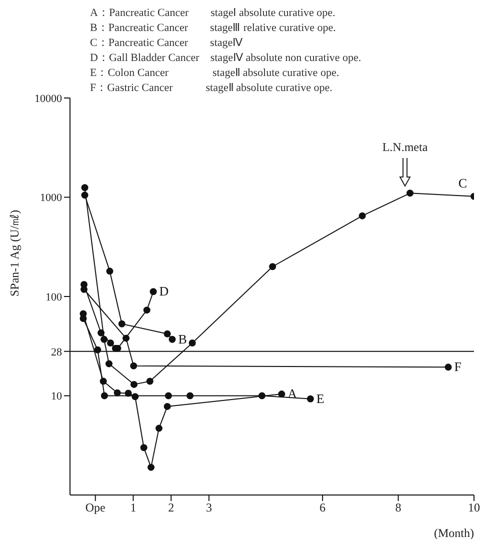 This screenshot has height=543, width=498. What do you see at coordinates (56, 396) in the screenshot?
I see `y-tick-label: 10` at bounding box center [56, 396].